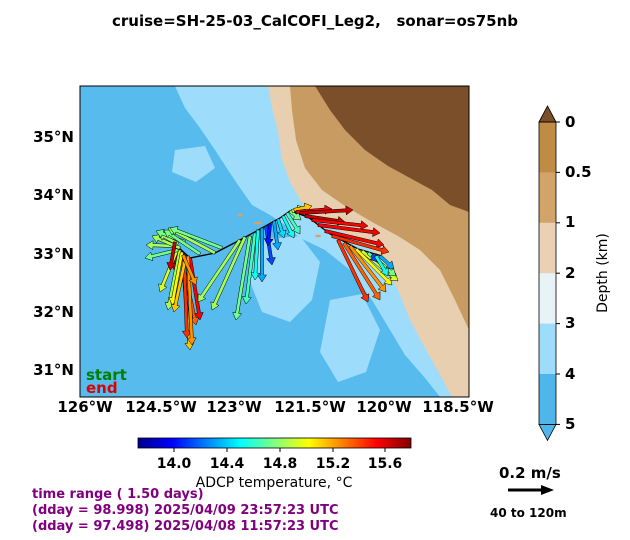 The width and height of the screenshot is (630, 540). Describe the element at coordinates (53, 254) in the screenshot. I see `y-tick: 33°N` at that location.